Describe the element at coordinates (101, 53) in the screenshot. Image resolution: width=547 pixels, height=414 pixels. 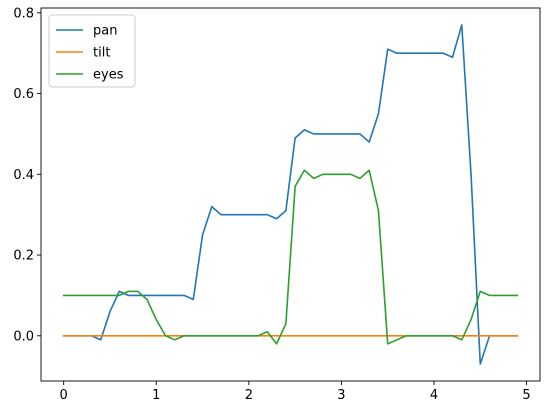
I see `legend-label-tilt: tilt` at that location.